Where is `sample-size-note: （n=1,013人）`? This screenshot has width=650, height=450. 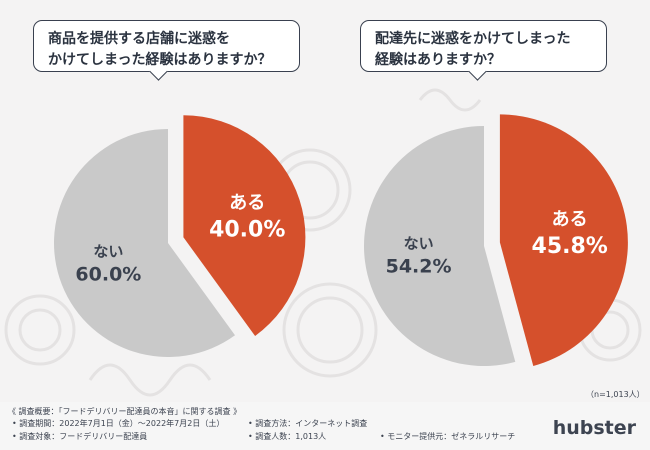
sample-size-note: （n=1,013人） is located at coordinates (615, 394).